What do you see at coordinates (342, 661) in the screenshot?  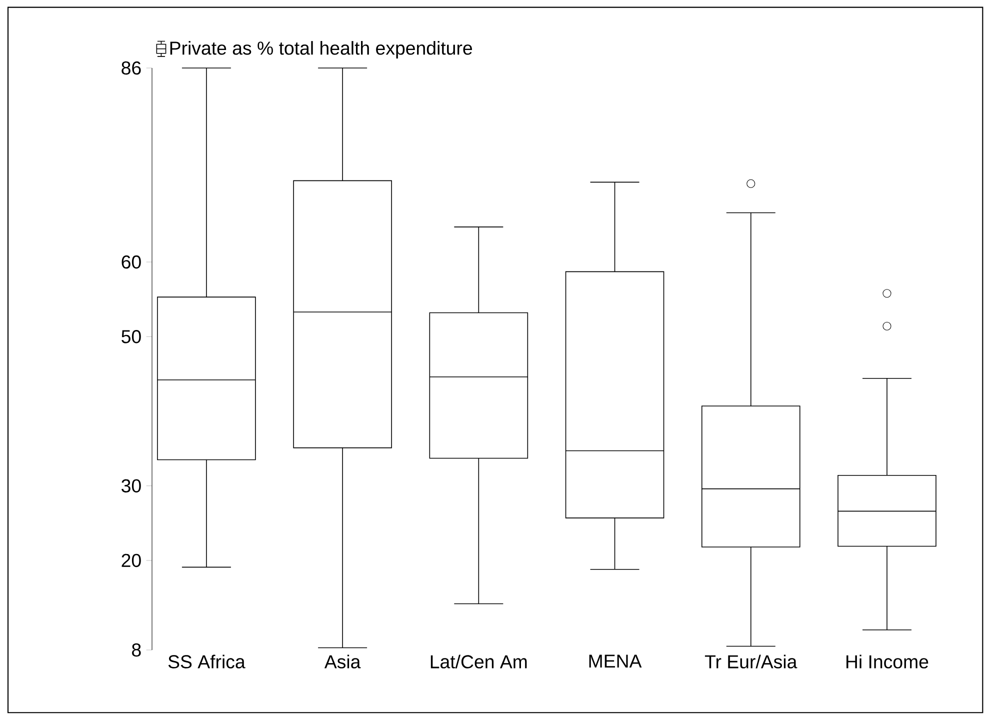 I see `x-tick-label: Asia` at bounding box center [342, 661].